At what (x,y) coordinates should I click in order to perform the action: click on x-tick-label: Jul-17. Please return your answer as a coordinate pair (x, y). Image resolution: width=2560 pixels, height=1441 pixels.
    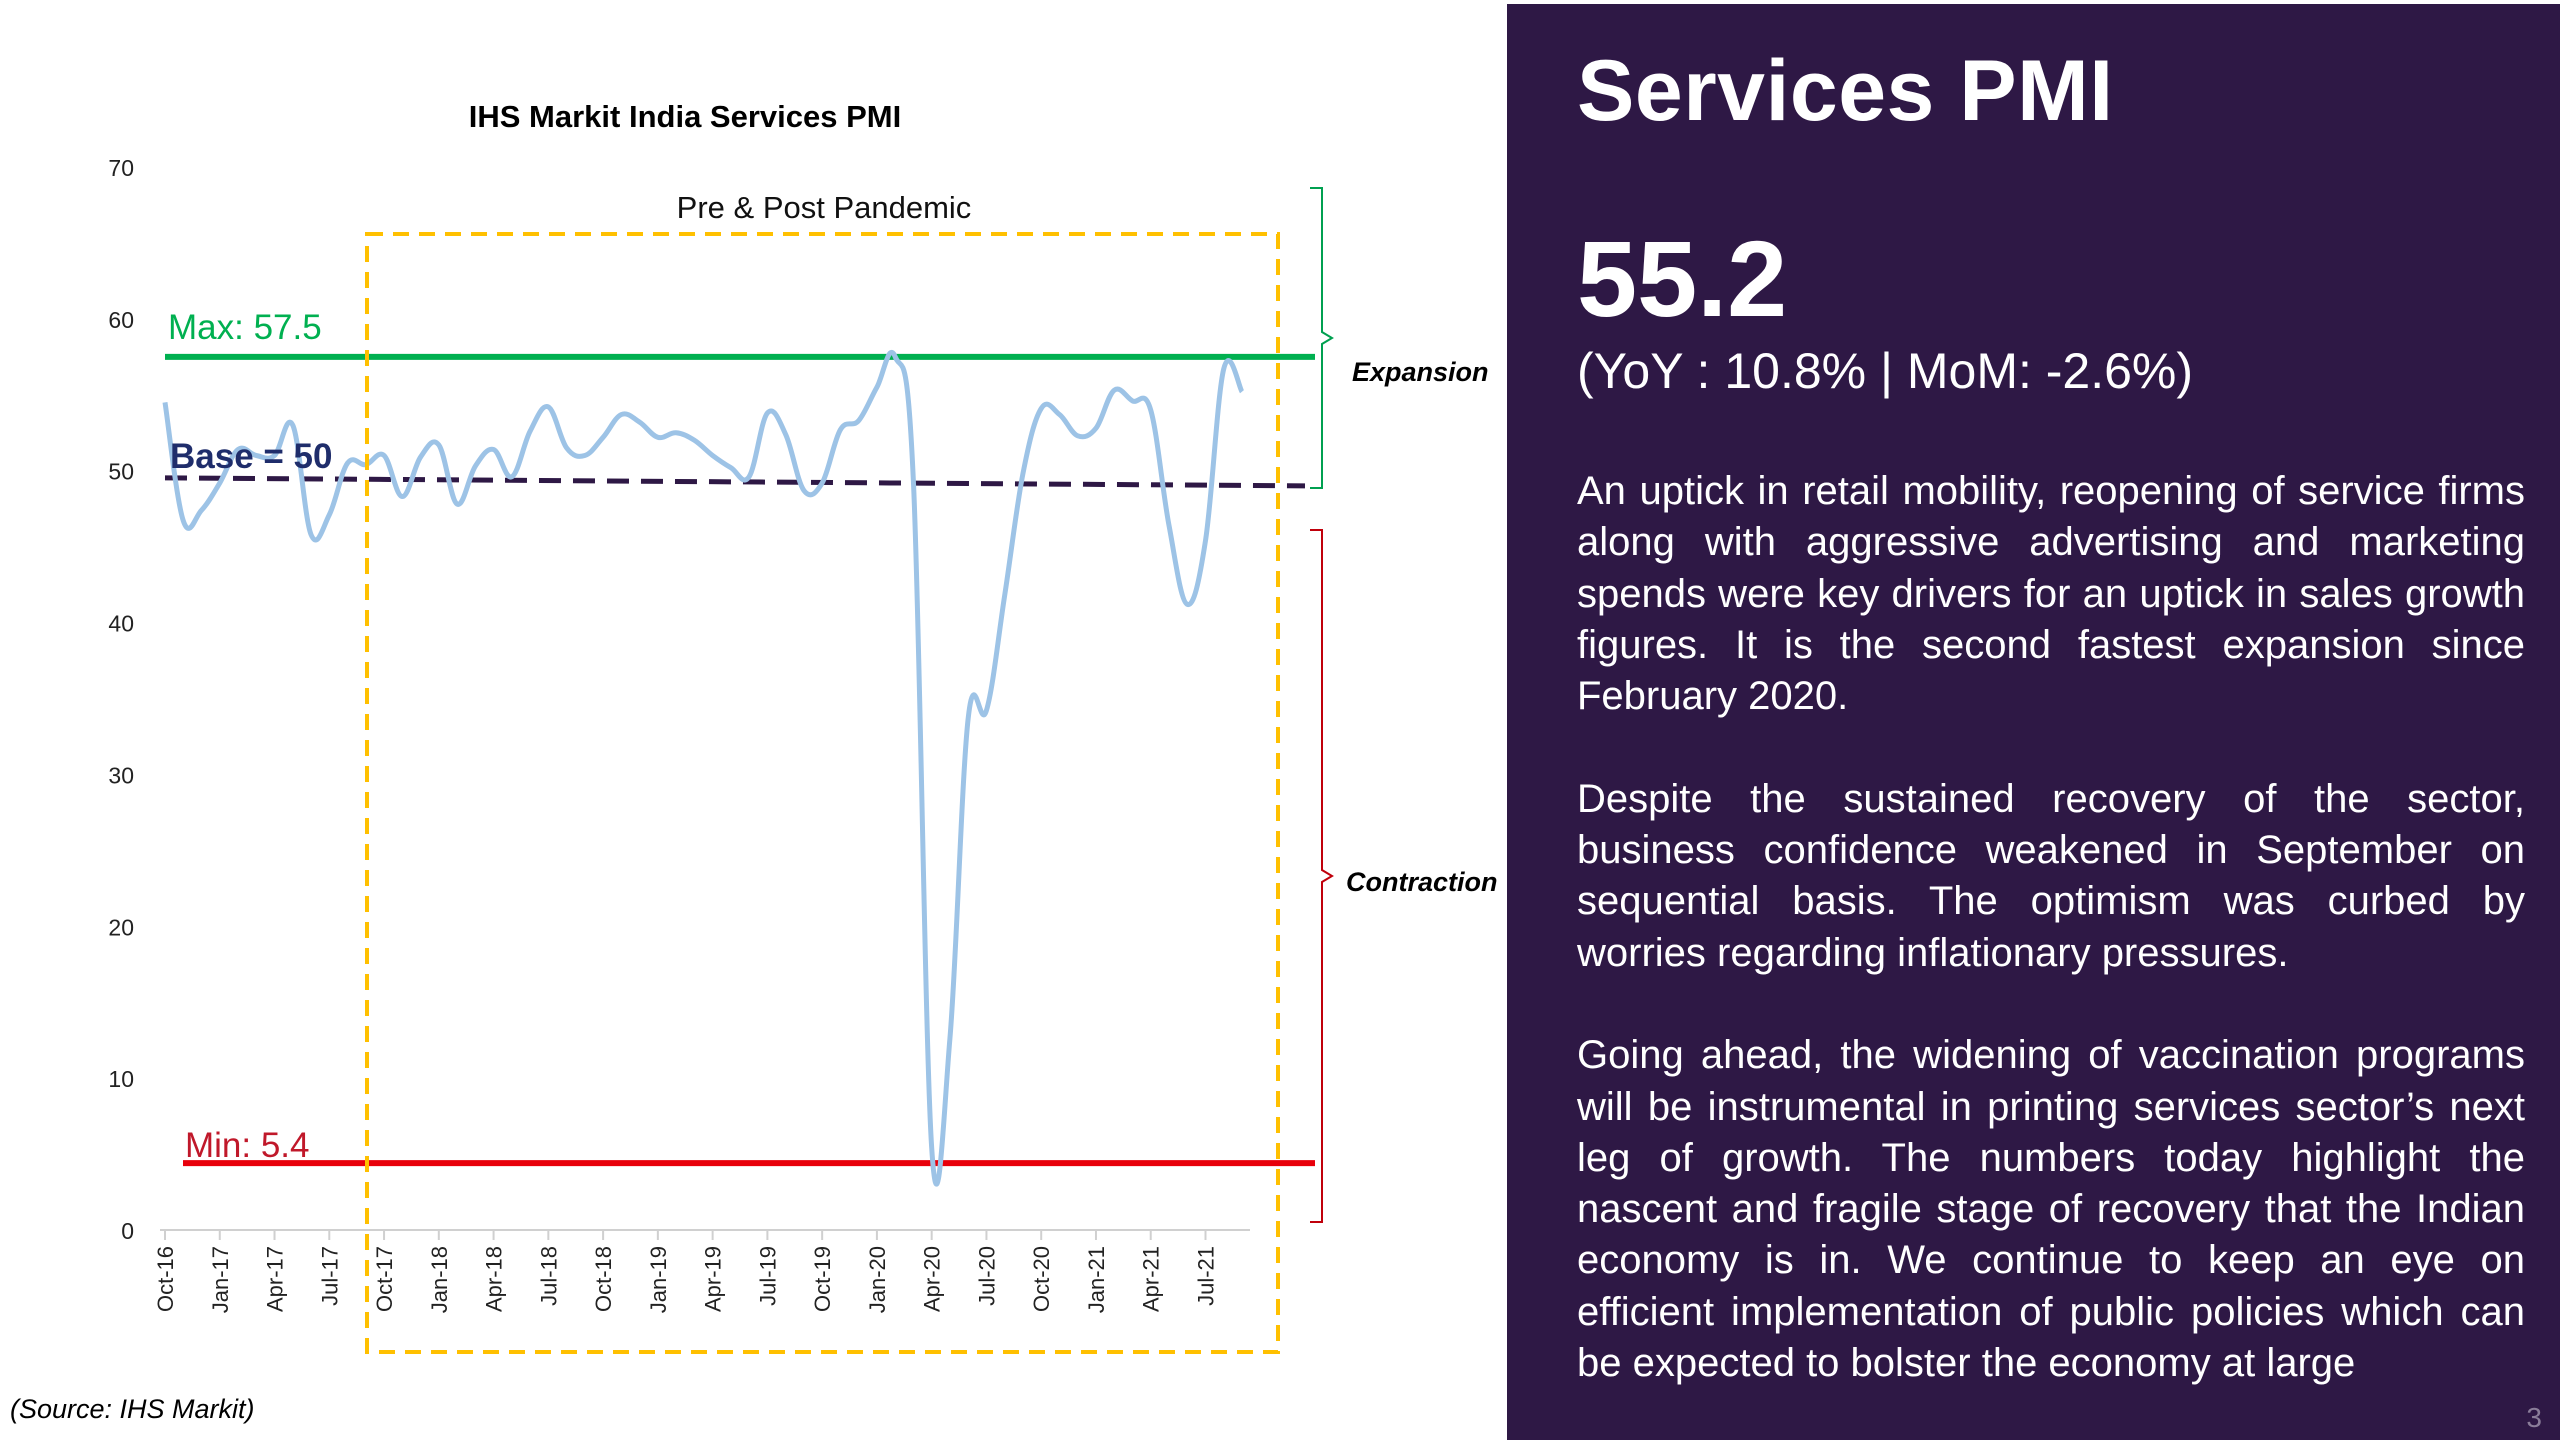
    Looking at the image, I should click on (329, 1276).